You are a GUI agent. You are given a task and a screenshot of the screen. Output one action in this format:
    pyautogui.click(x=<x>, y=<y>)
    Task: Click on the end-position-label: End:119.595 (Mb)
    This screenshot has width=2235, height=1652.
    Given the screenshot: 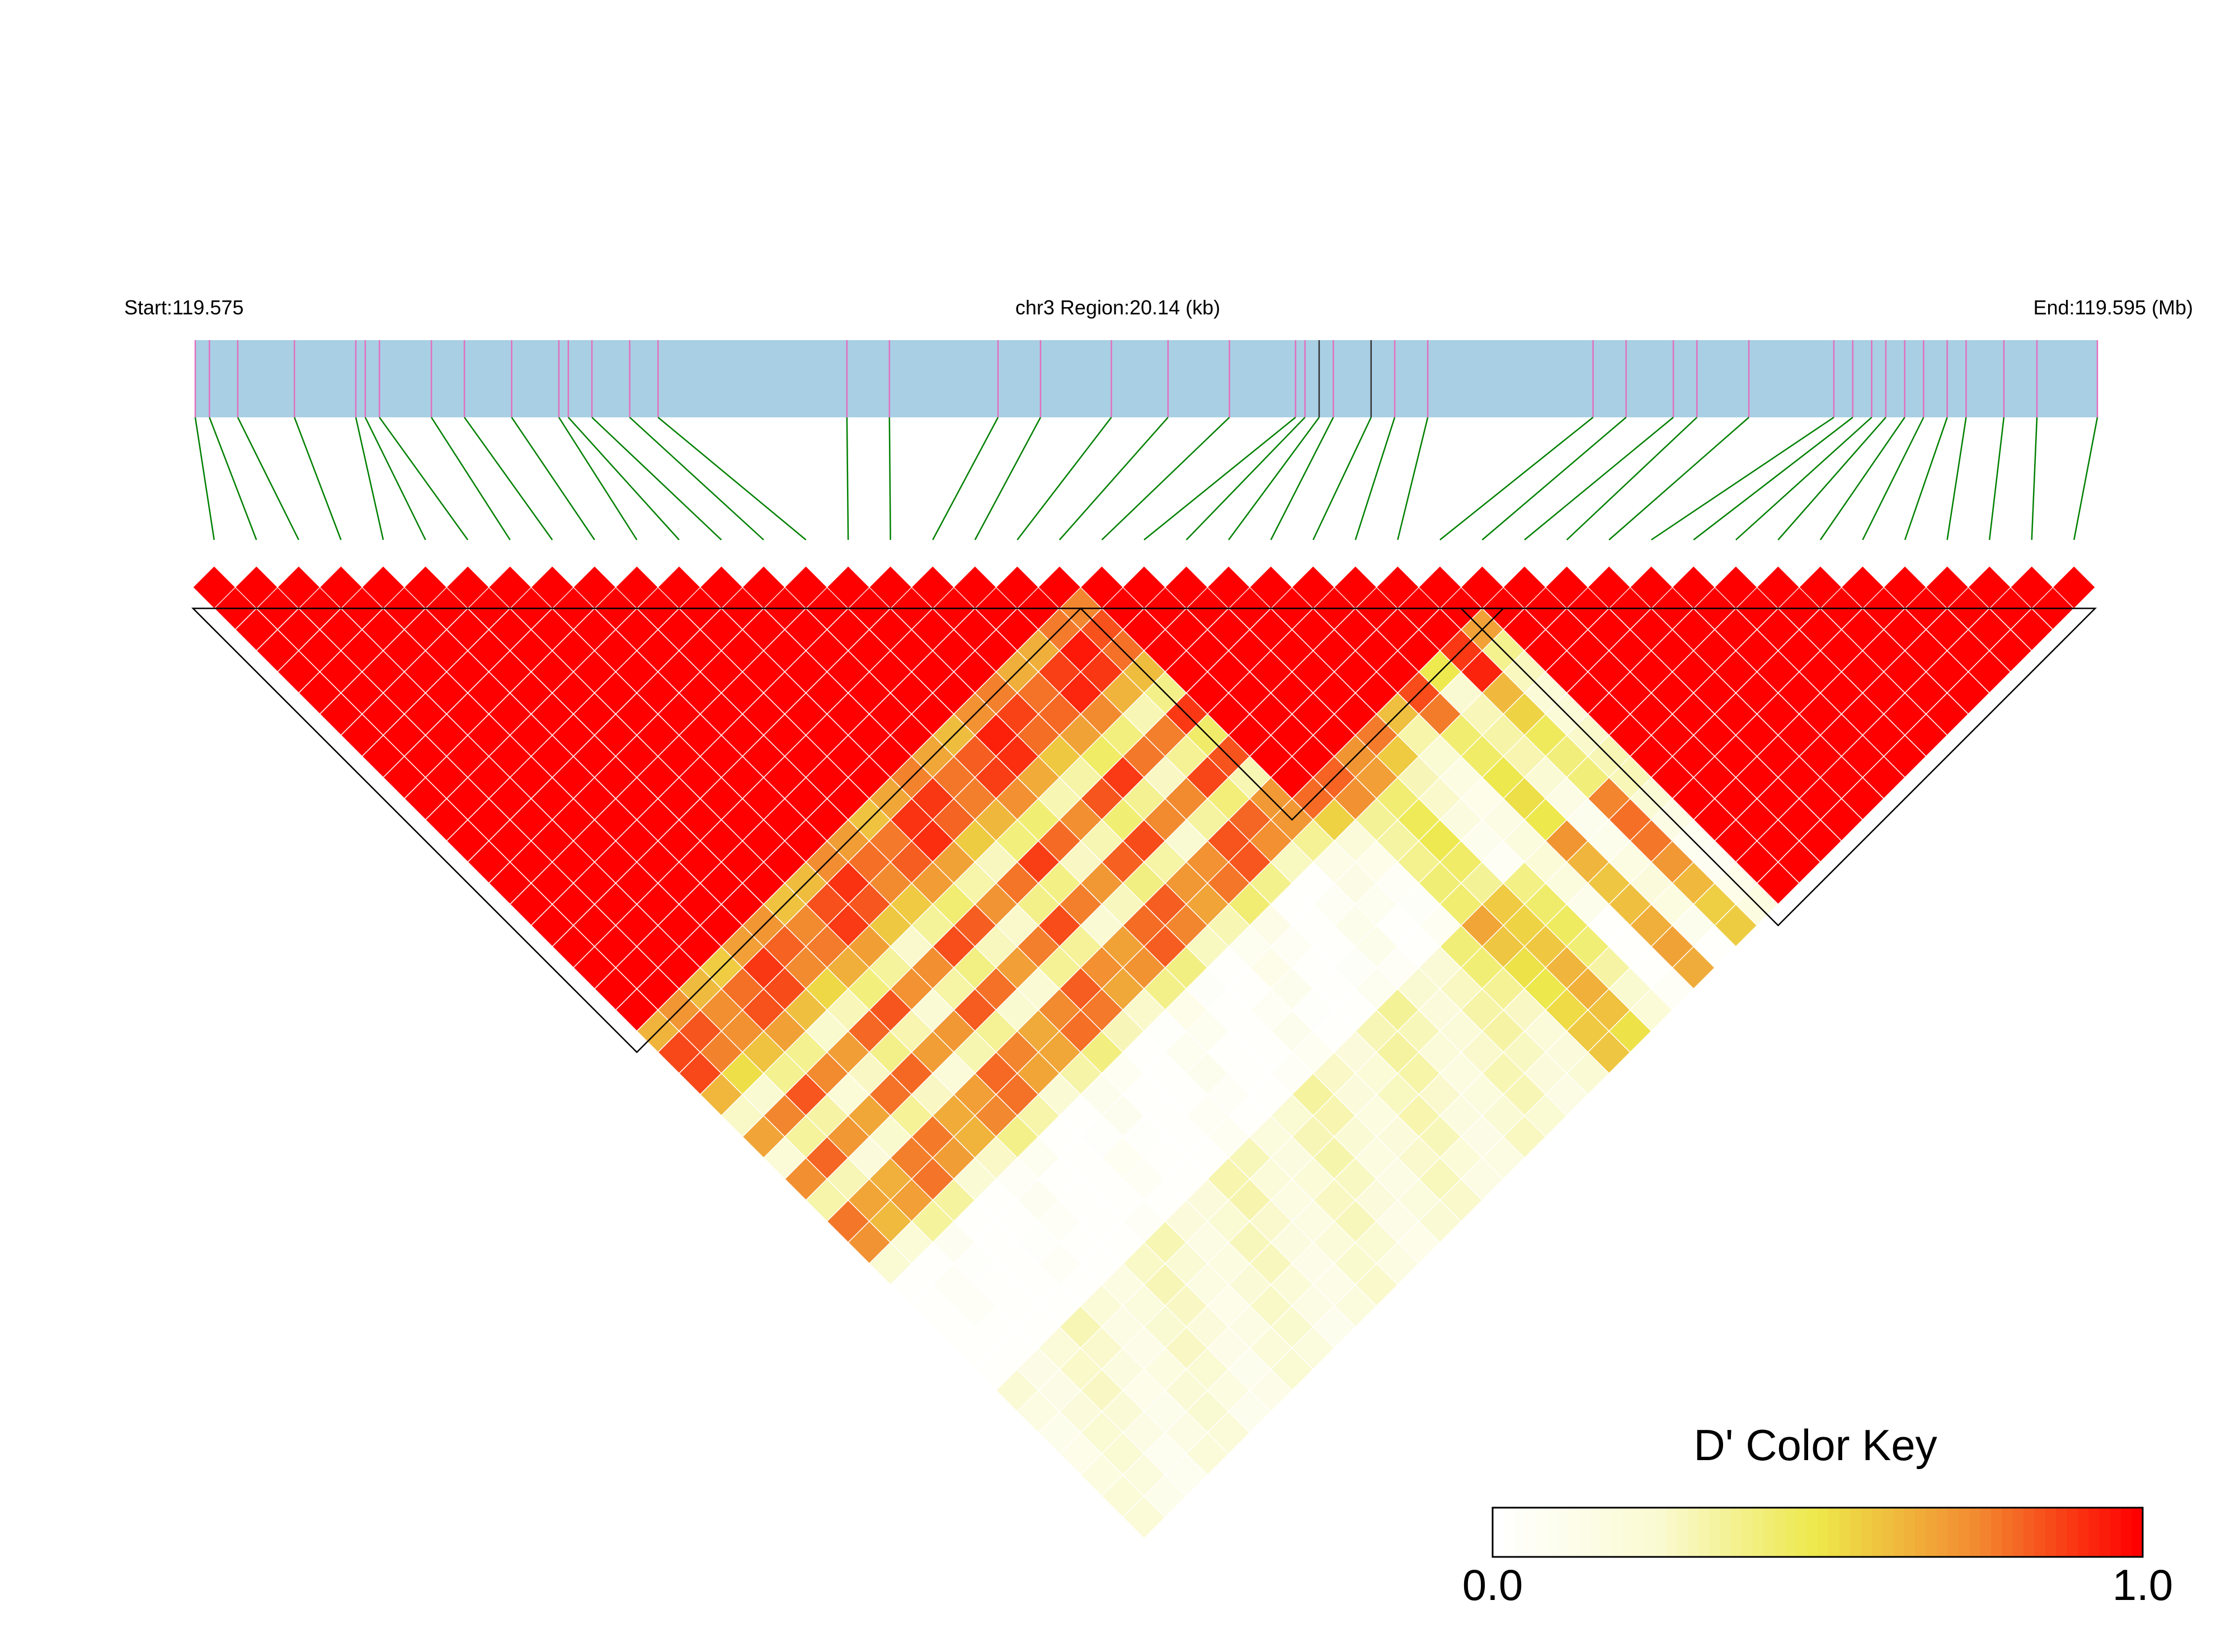 What is the action you would take?
    pyautogui.click(x=2113, y=308)
    